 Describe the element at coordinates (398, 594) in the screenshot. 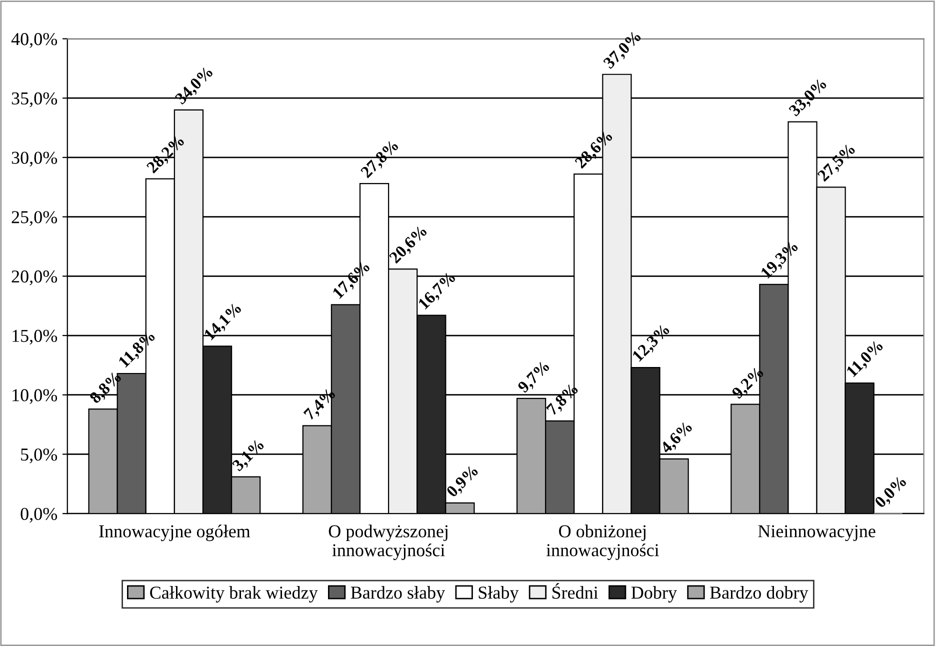

I see `legend-label: Bardzo słaby` at that location.